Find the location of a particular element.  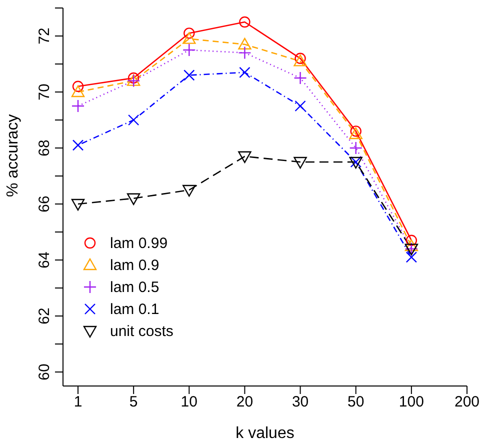

x-tick-label: 20 is located at coordinates (245, 402).